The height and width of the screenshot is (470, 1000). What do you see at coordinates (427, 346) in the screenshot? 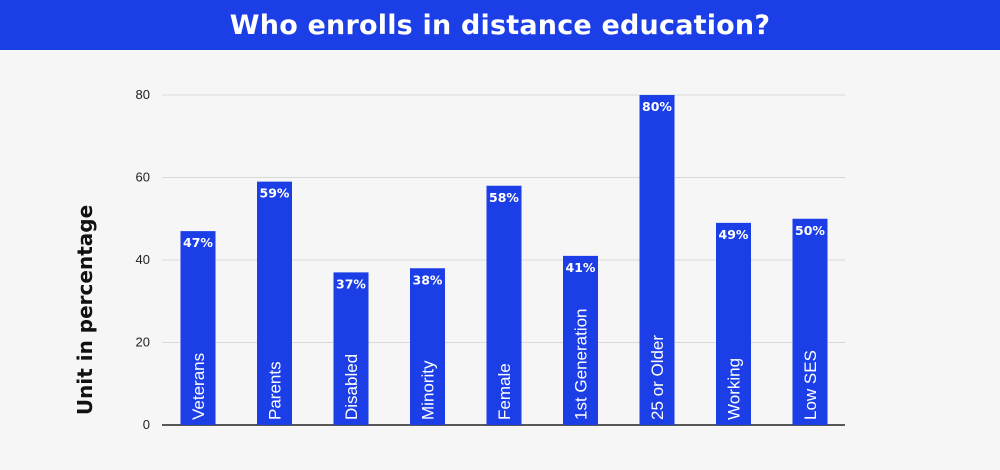
I see `bar-minority` at bounding box center [427, 346].